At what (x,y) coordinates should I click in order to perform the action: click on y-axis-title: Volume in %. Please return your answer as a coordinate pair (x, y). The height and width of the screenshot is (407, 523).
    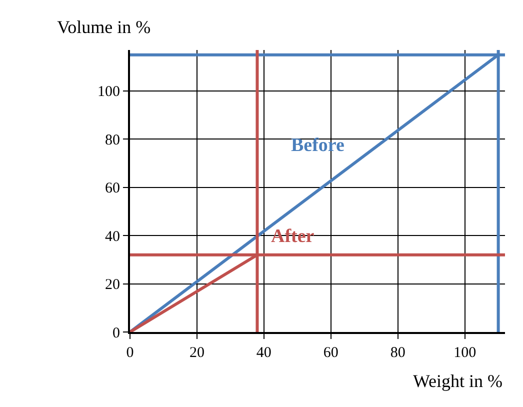
    Looking at the image, I should click on (104, 27).